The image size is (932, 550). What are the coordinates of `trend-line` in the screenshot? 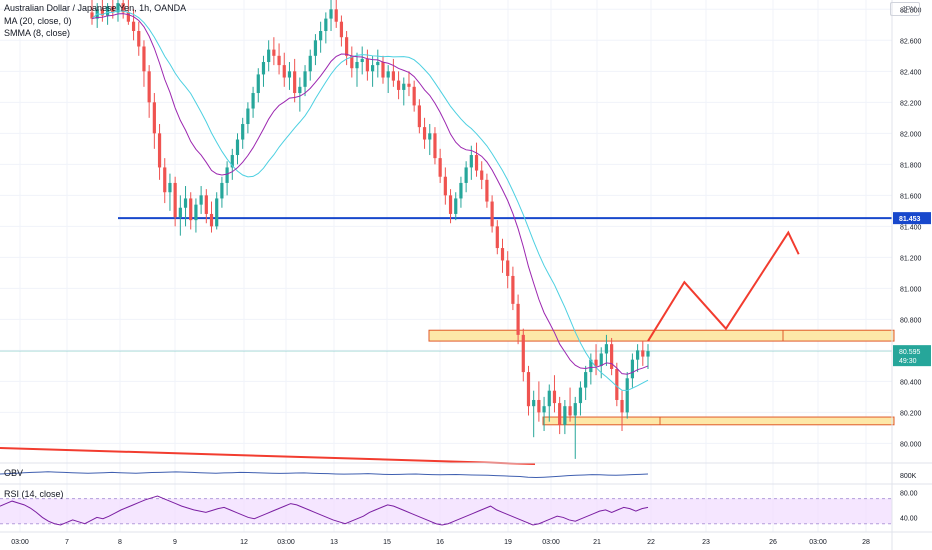 It's located at (268, 456).